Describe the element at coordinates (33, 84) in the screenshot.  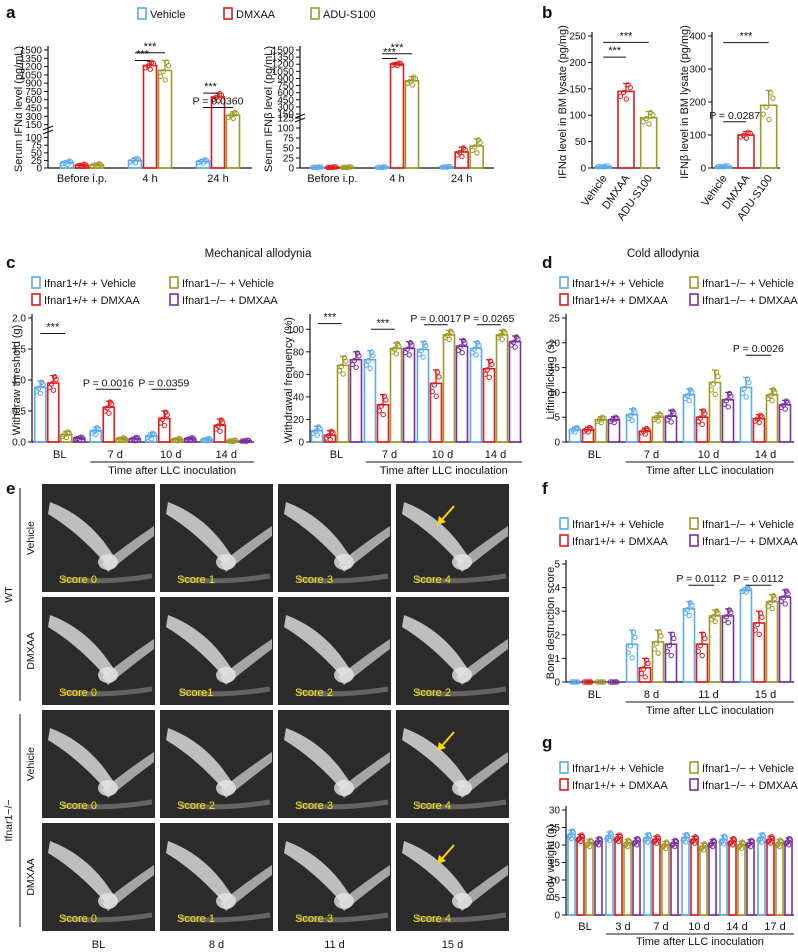
I see `y-tick-label: 900` at that location.